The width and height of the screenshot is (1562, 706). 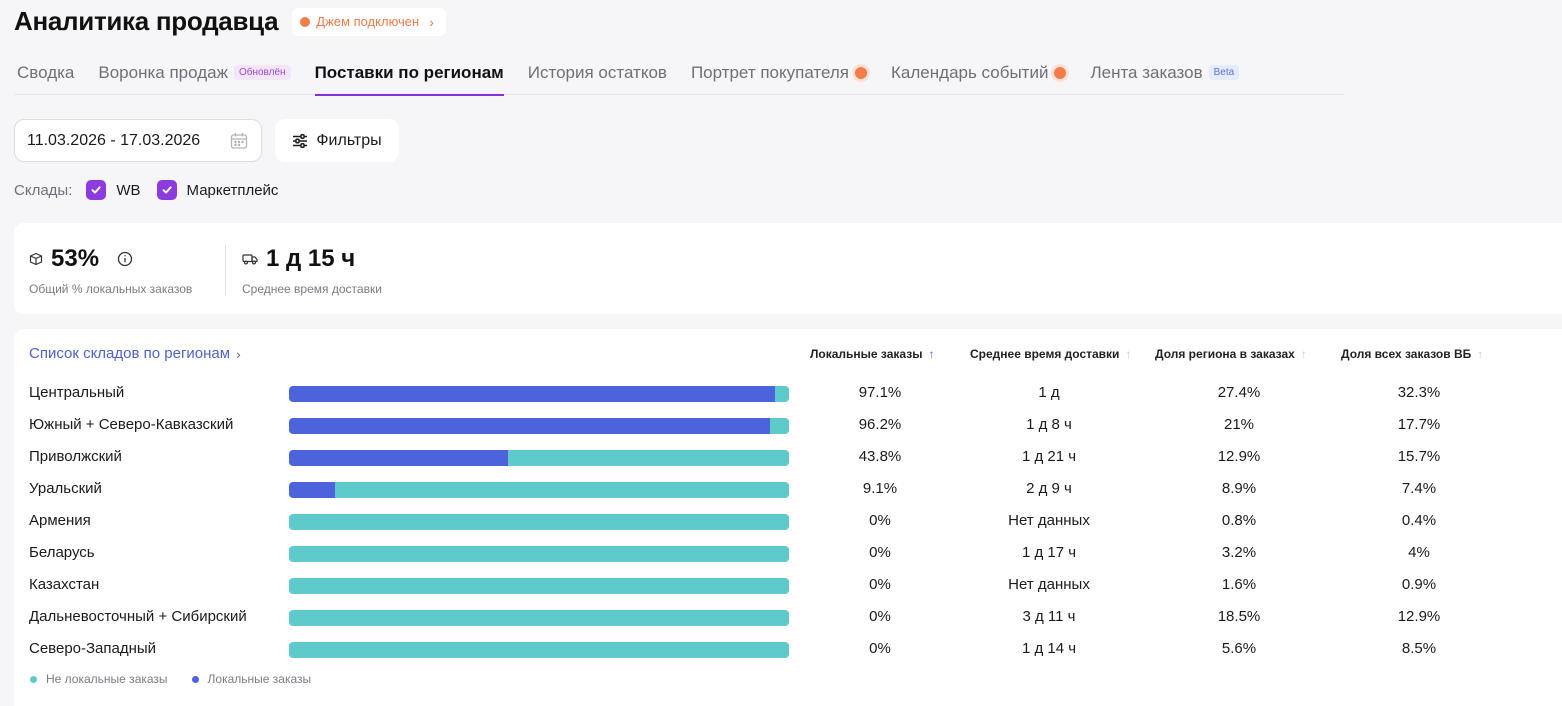 I want to click on notification-dot-icon, so click(x=1060, y=72).